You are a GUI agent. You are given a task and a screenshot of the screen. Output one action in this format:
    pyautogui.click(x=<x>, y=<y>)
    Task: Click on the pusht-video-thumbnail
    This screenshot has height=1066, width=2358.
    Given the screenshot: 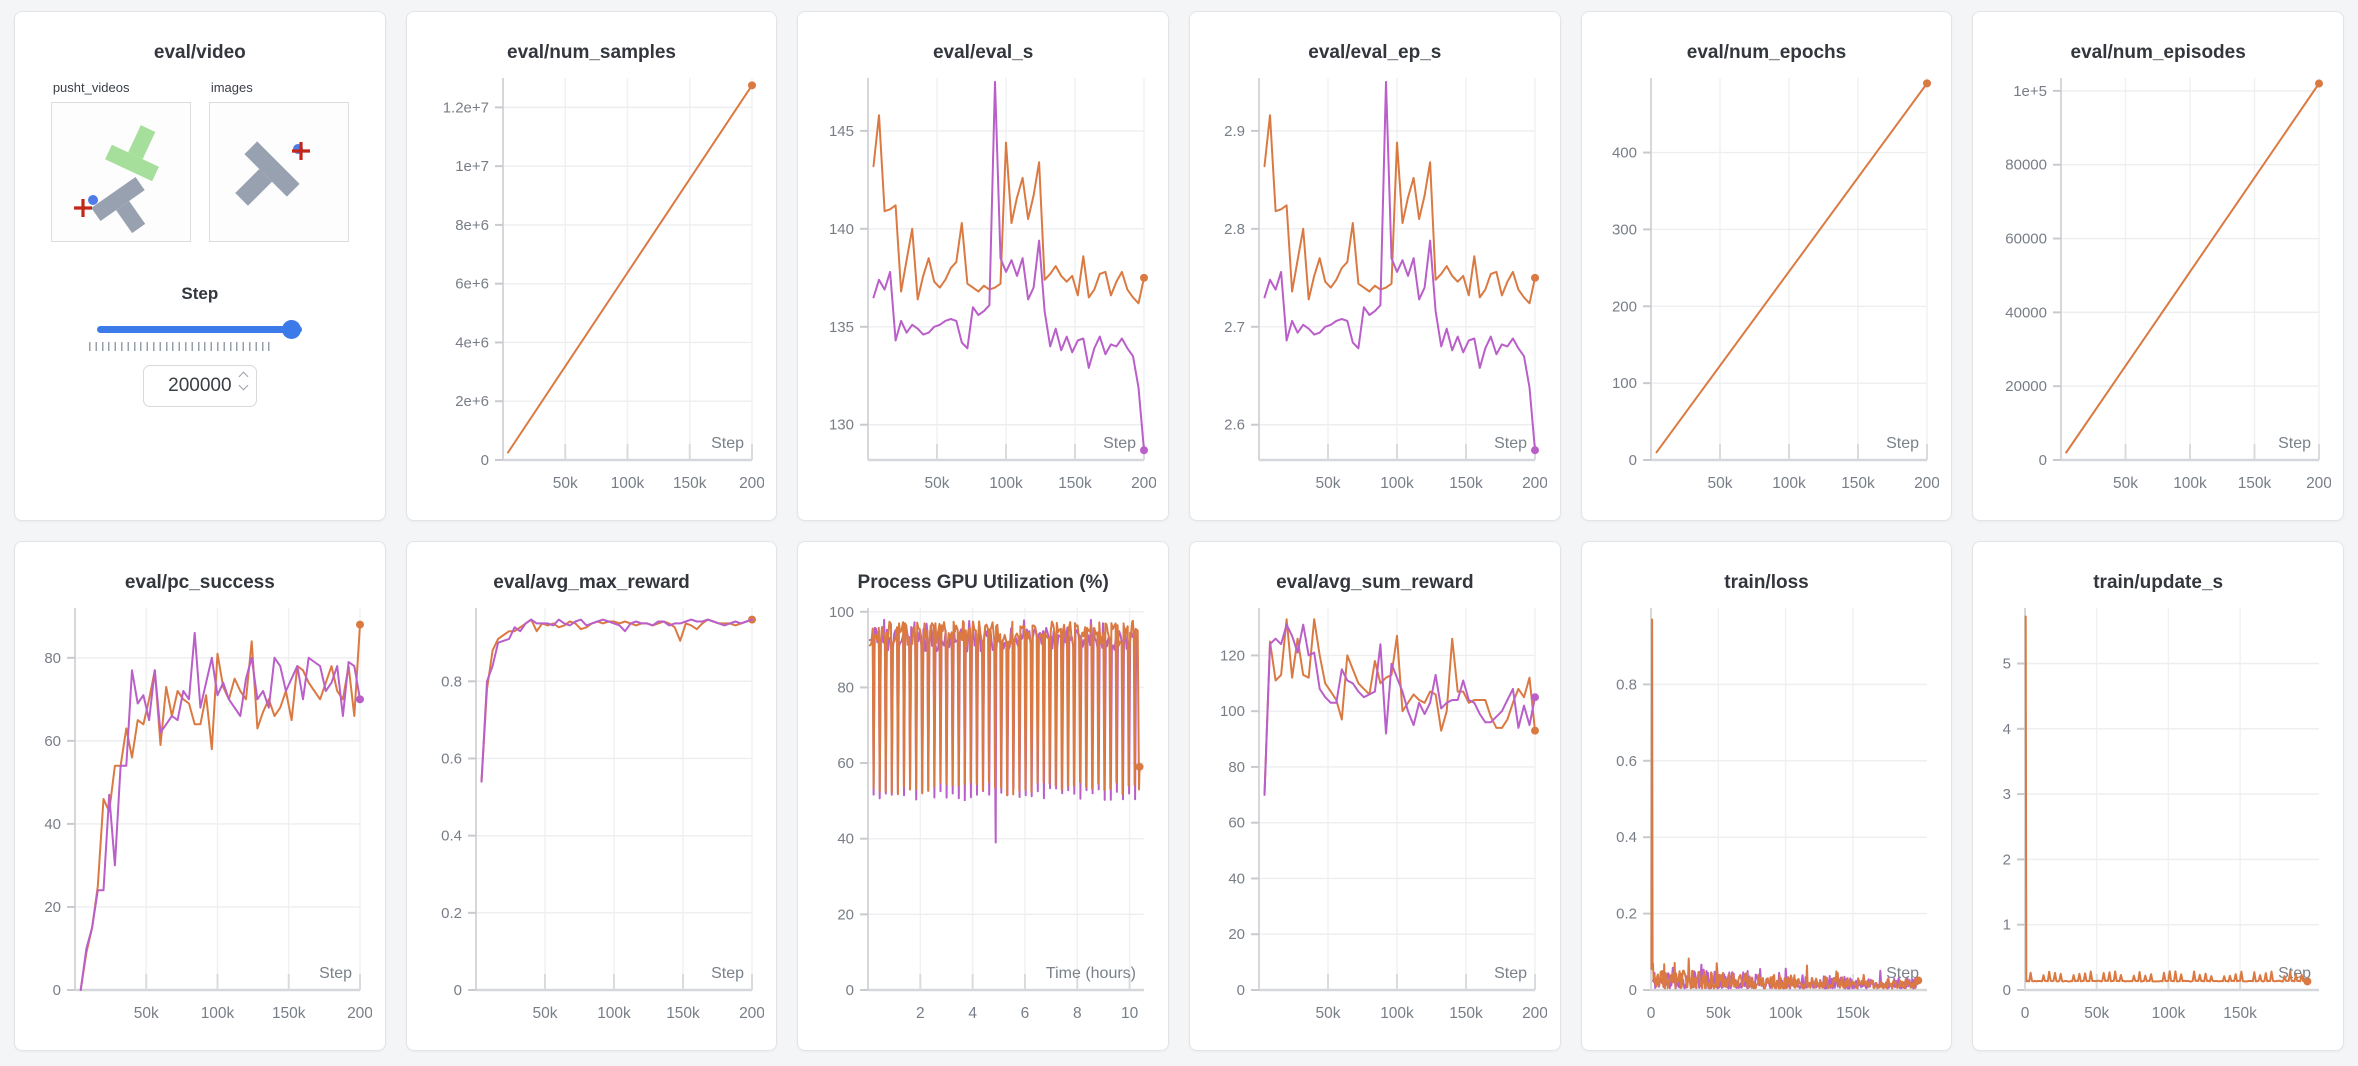 What is the action you would take?
    pyautogui.click(x=120, y=172)
    